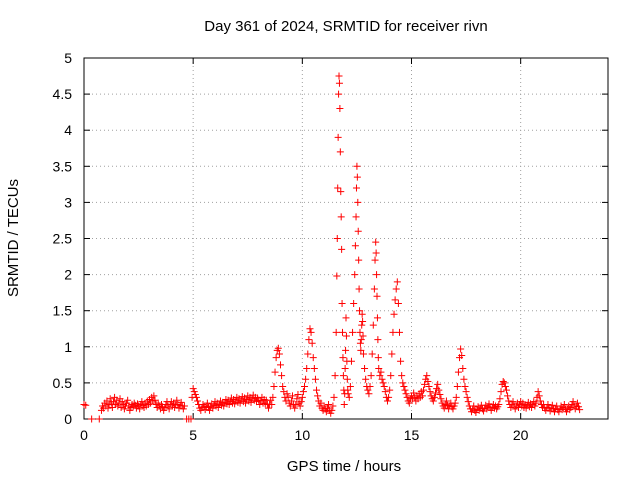 This screenshot has height=480, width=640. Describe the element at coordinates (84, 435) in the screenshot. I see `x-tick-label: 0` at that location.